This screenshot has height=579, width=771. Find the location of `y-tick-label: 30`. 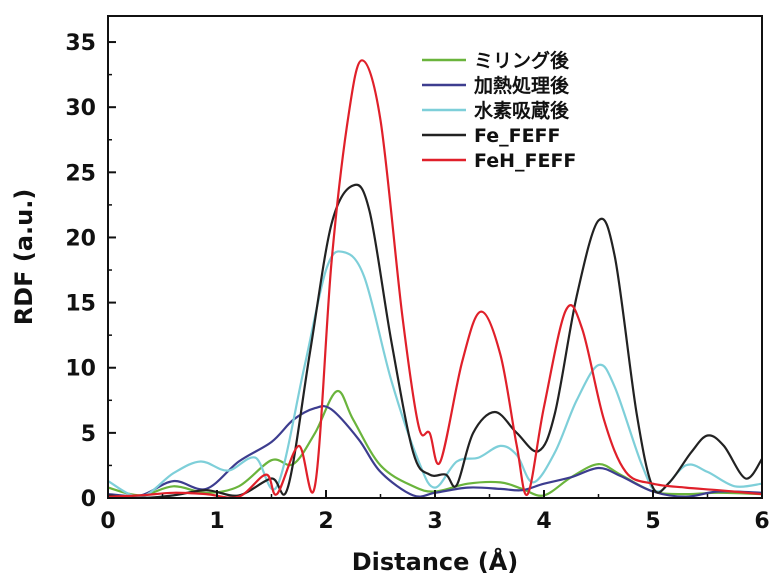

y-tick-label: 30 is located at coordinates (80, 108).